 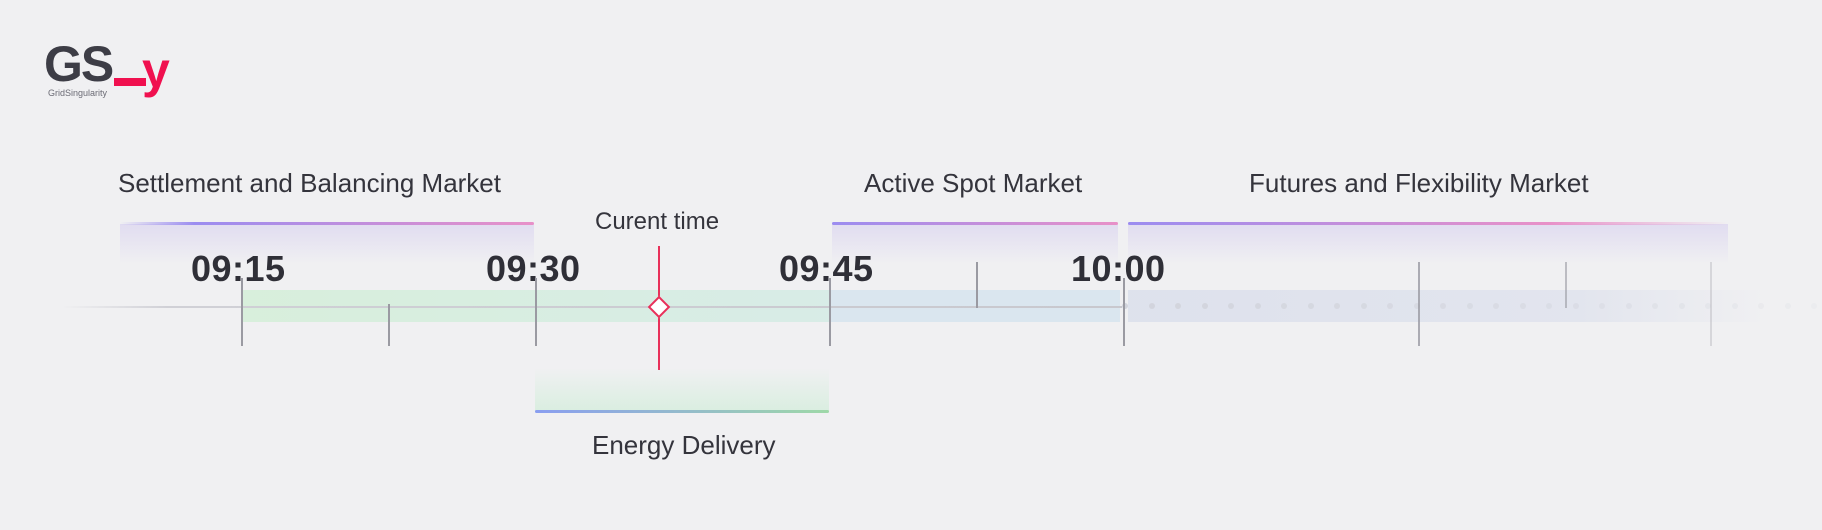 What do you see at coordinates (975, 244) in the screenshot?
I see `spot-bracket-glow` at bounding box center [975, 244].